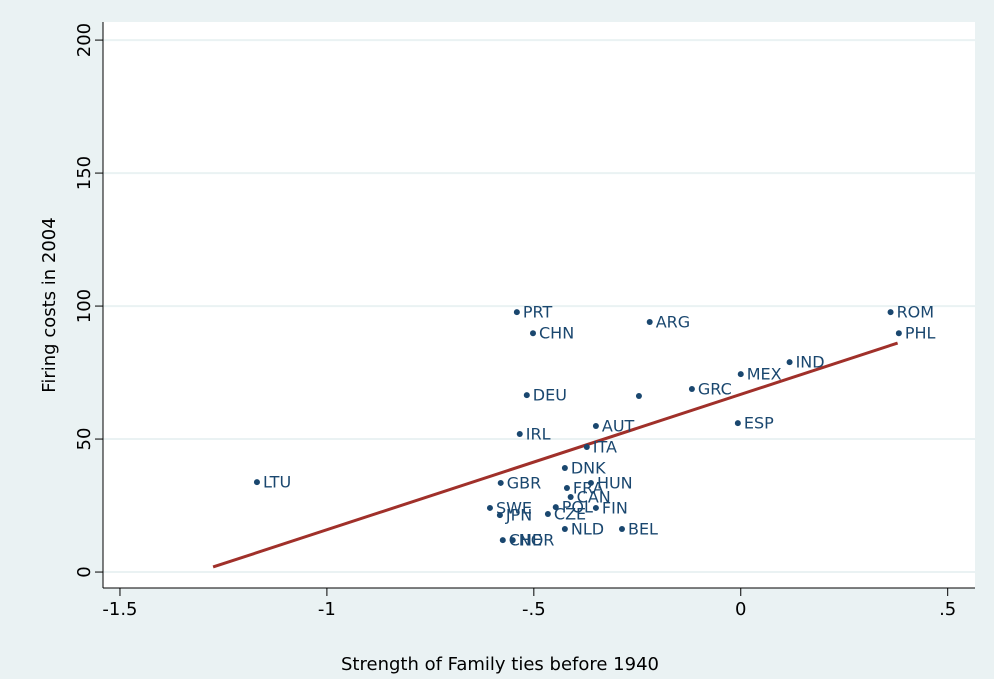 This screenshot has width=994, height=679. What do you see at coordinates (615, 482) in the screenshot?
I see `point-label: HUN` at bounding box center [615, 482].